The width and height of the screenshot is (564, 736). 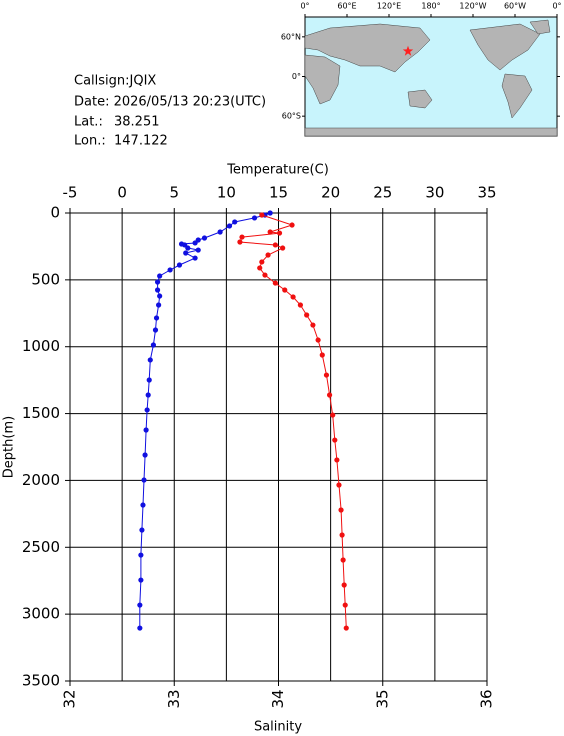 What do you see at coordinates (278, 698) in the screenshot?
I see `x2-tick-label: 34` at bounding box center [278, 698].